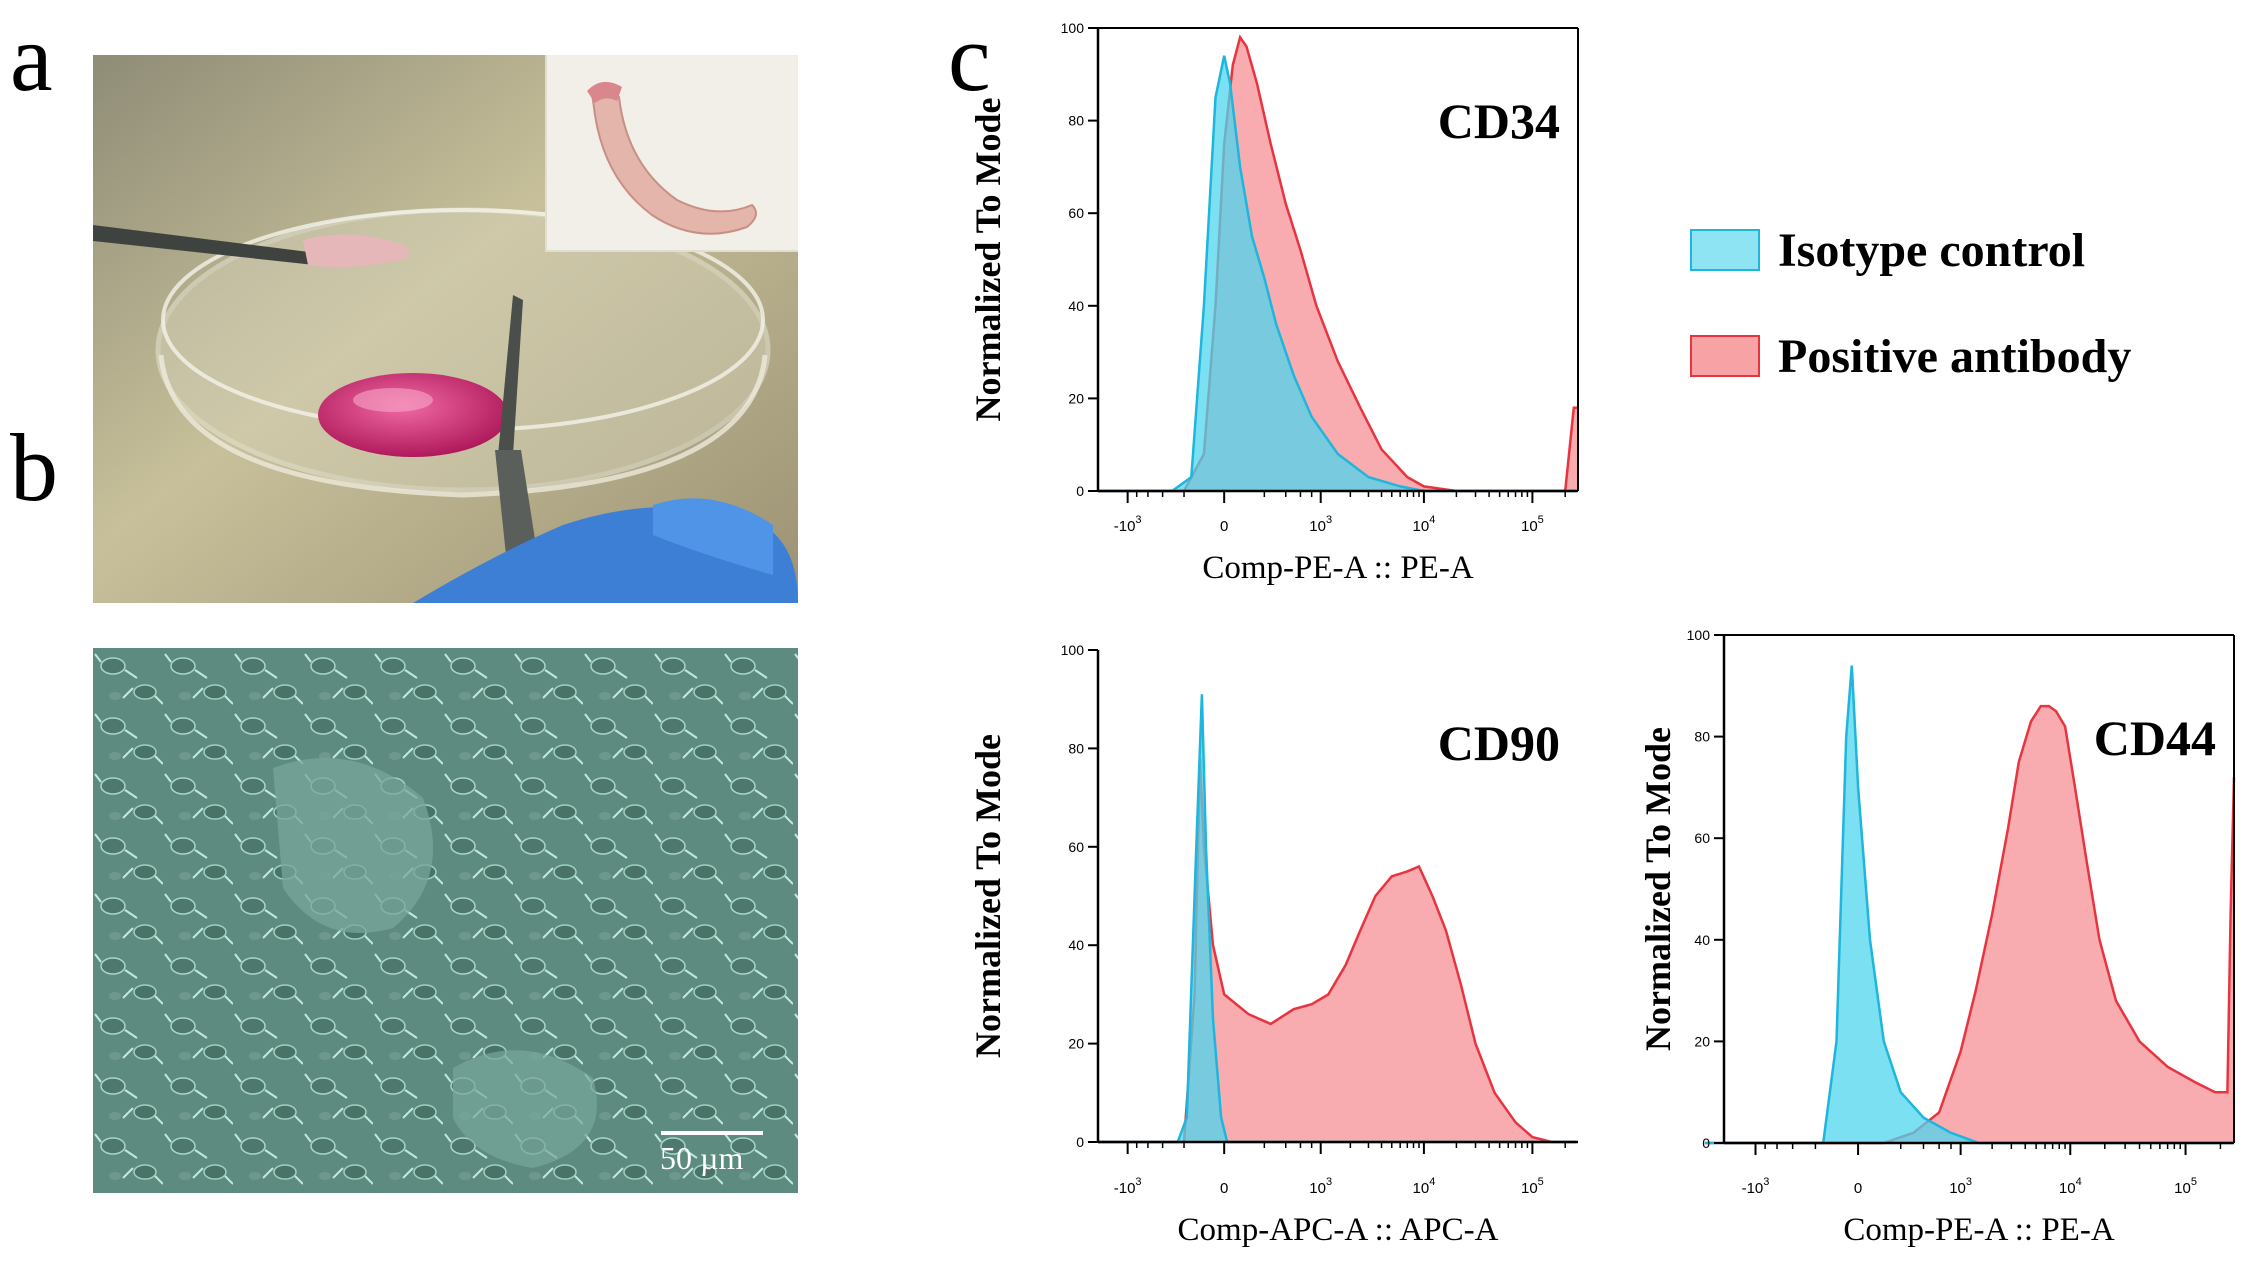 This screenshot has height=1266, width=2245. What do you see at coordinates (34, 467) in the screenshot?
I see `panel-letter-b: b` at bounding box center [34, 467].